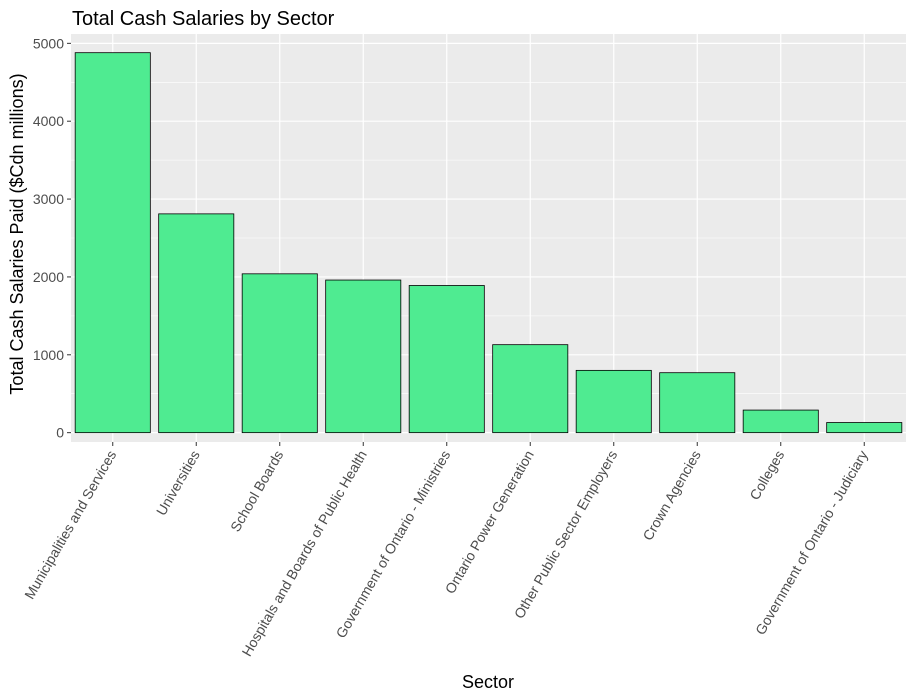 This screenshot has height=700, width=913. What do you see at coordinates (203, 19) in the screenshot?
I see `chart-title: Total Cash Salaries by Sector` at bounding box center [203, 19].